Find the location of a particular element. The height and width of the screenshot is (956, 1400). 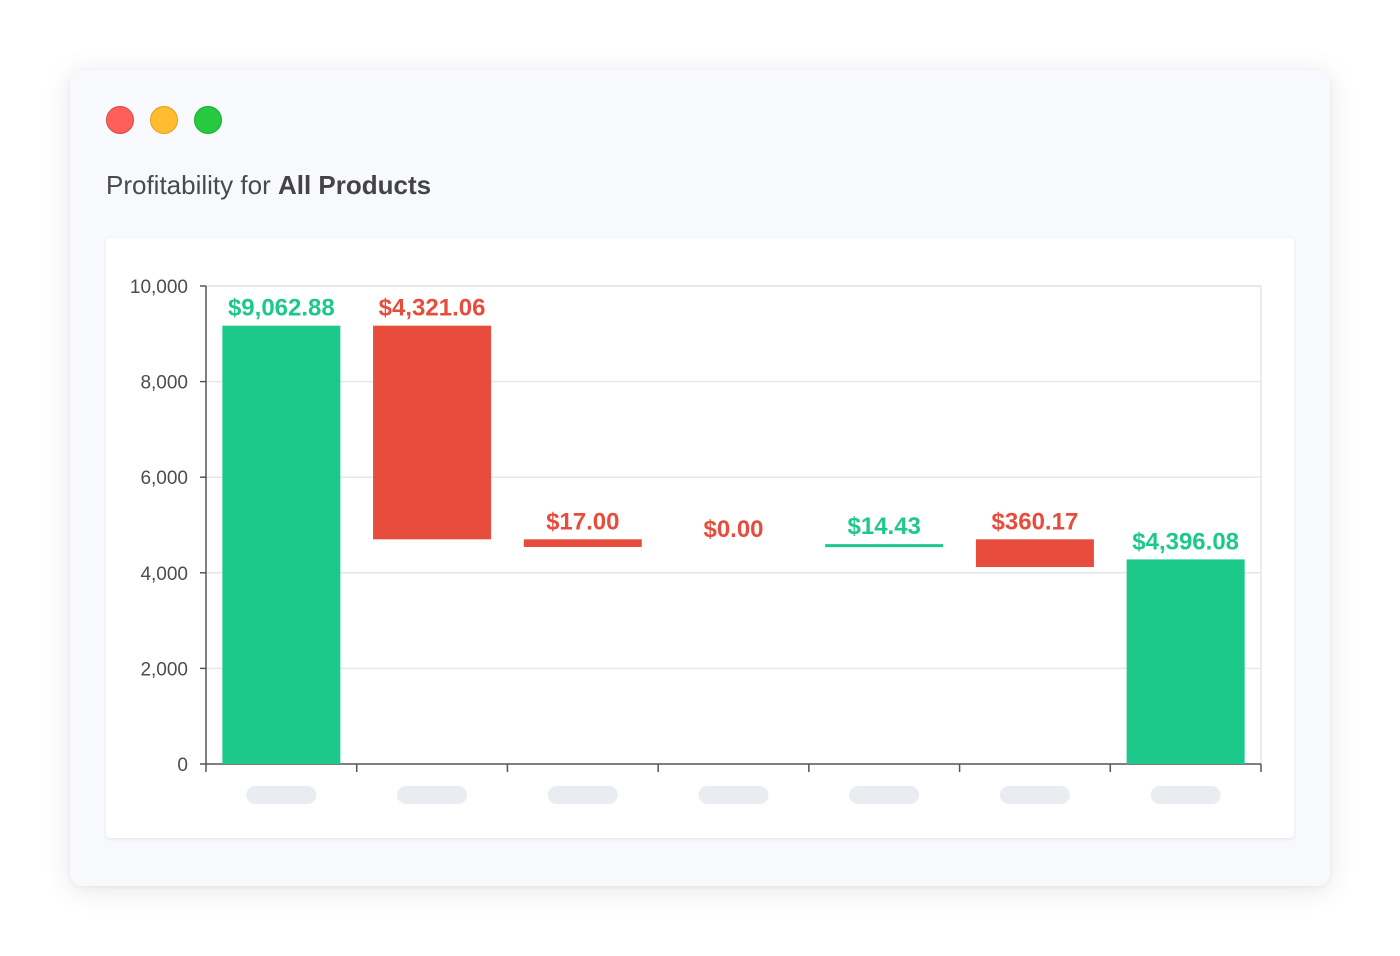

y-tick-label: 10,000 is located at coordinates (159, 287).